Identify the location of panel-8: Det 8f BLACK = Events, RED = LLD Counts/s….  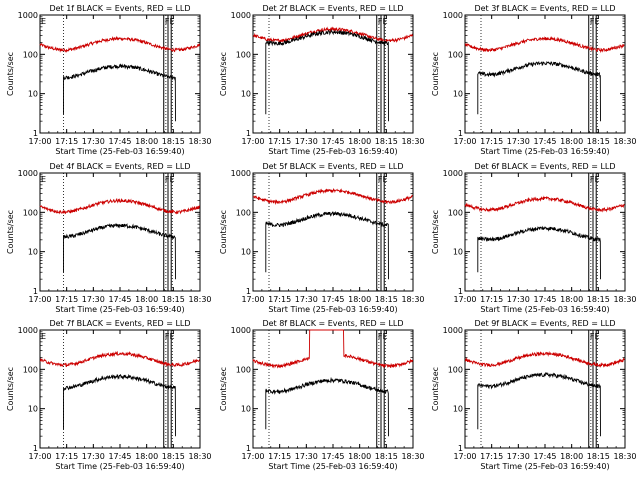
(322, 395).